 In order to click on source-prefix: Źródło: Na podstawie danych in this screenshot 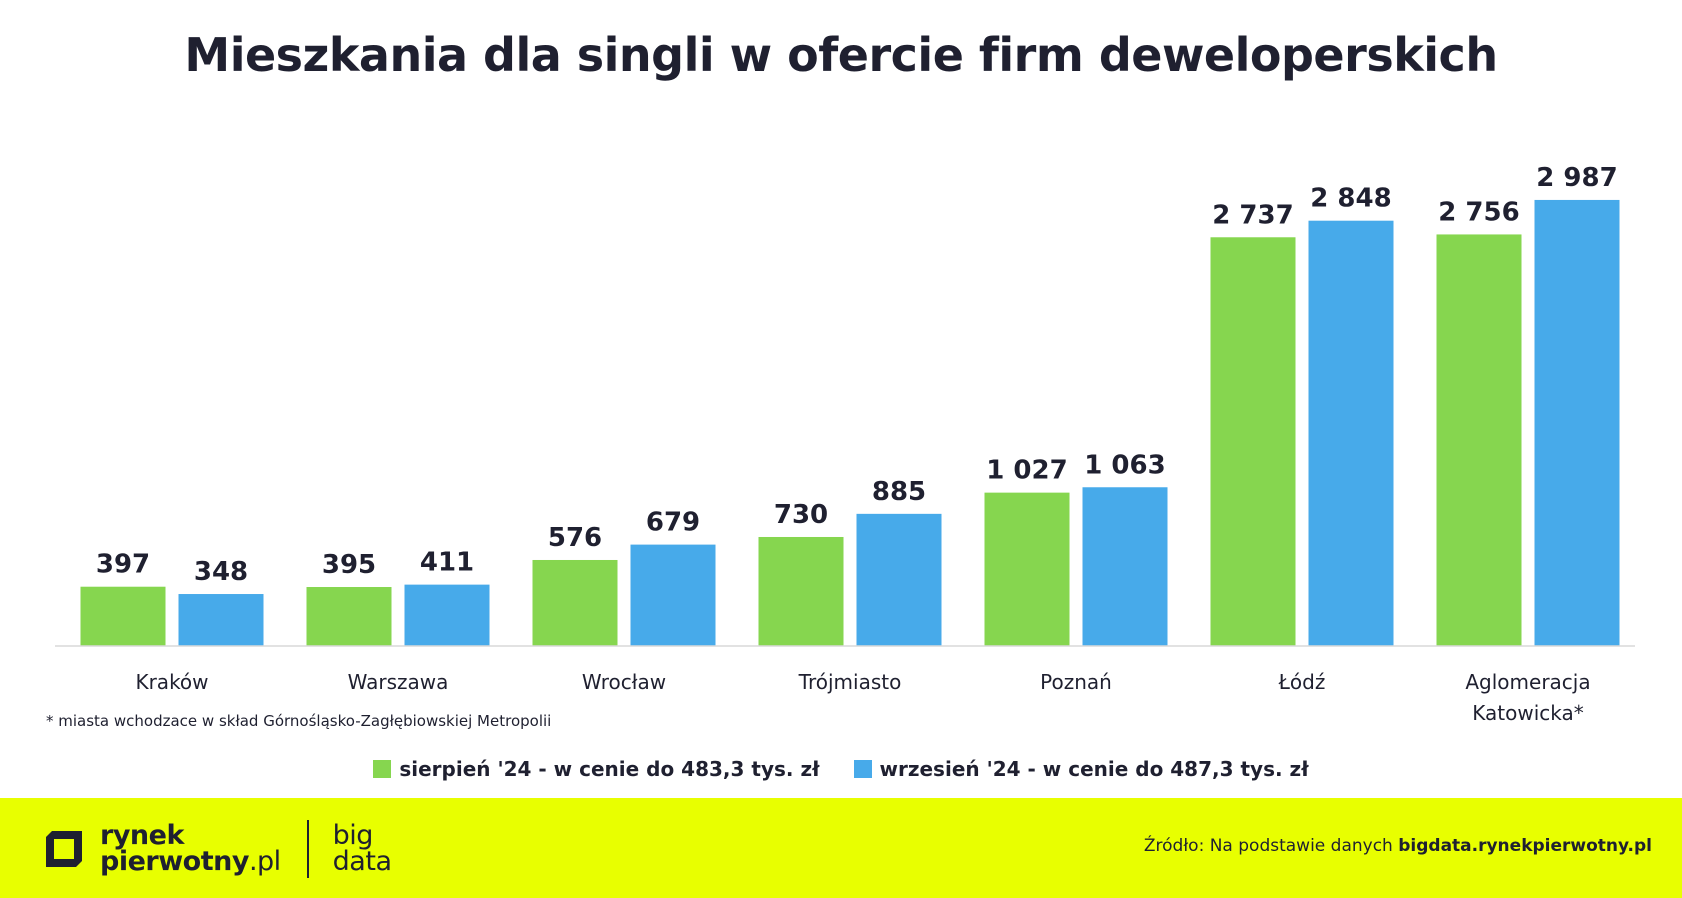, I will do `click(1271, 846)`.